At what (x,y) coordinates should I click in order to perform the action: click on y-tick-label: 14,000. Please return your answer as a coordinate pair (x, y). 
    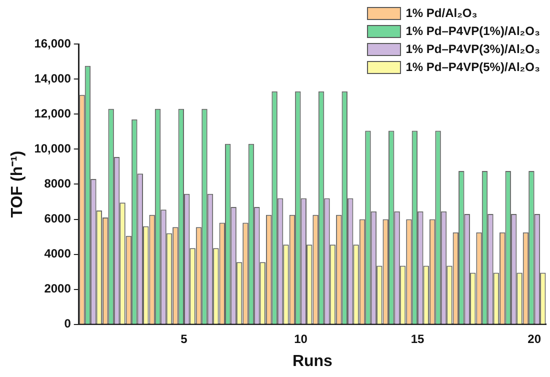
    Looking at the image, I should click on (53, 78).